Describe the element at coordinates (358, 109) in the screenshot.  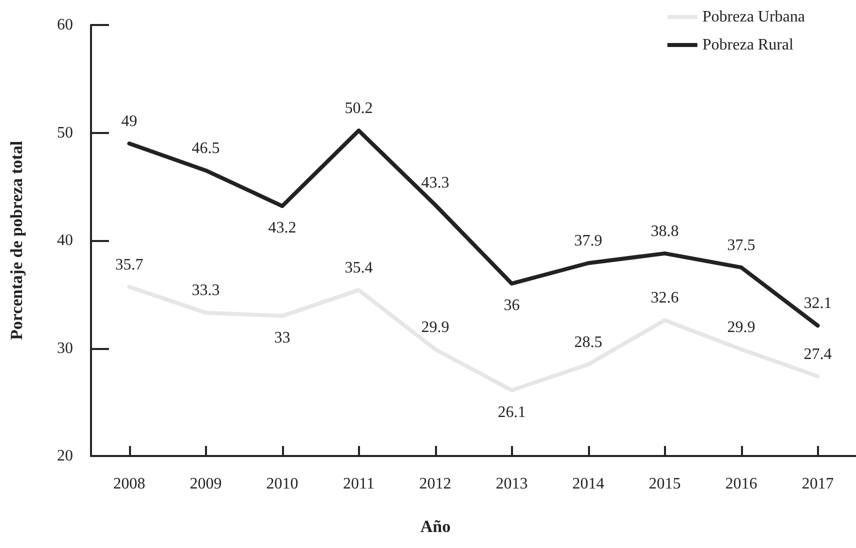
I see `data-label: 50.2` at that location.